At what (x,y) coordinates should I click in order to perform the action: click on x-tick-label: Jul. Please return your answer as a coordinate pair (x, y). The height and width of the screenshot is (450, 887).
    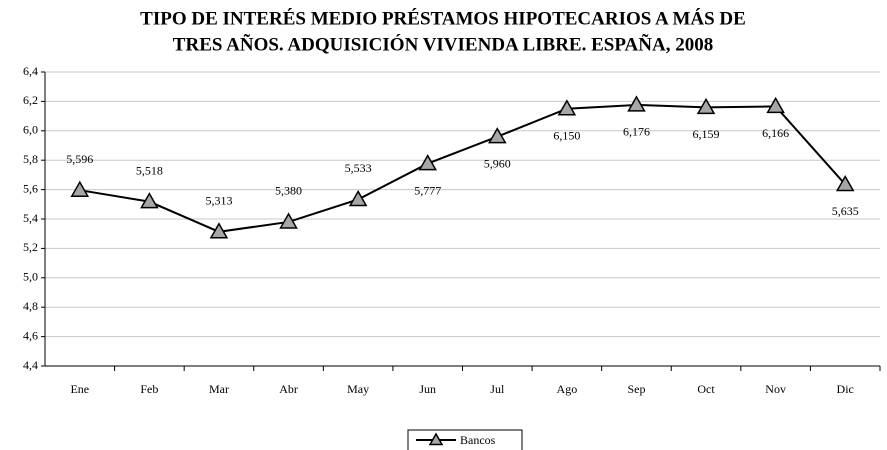
    Looking at the image, I should click on (497, 389).